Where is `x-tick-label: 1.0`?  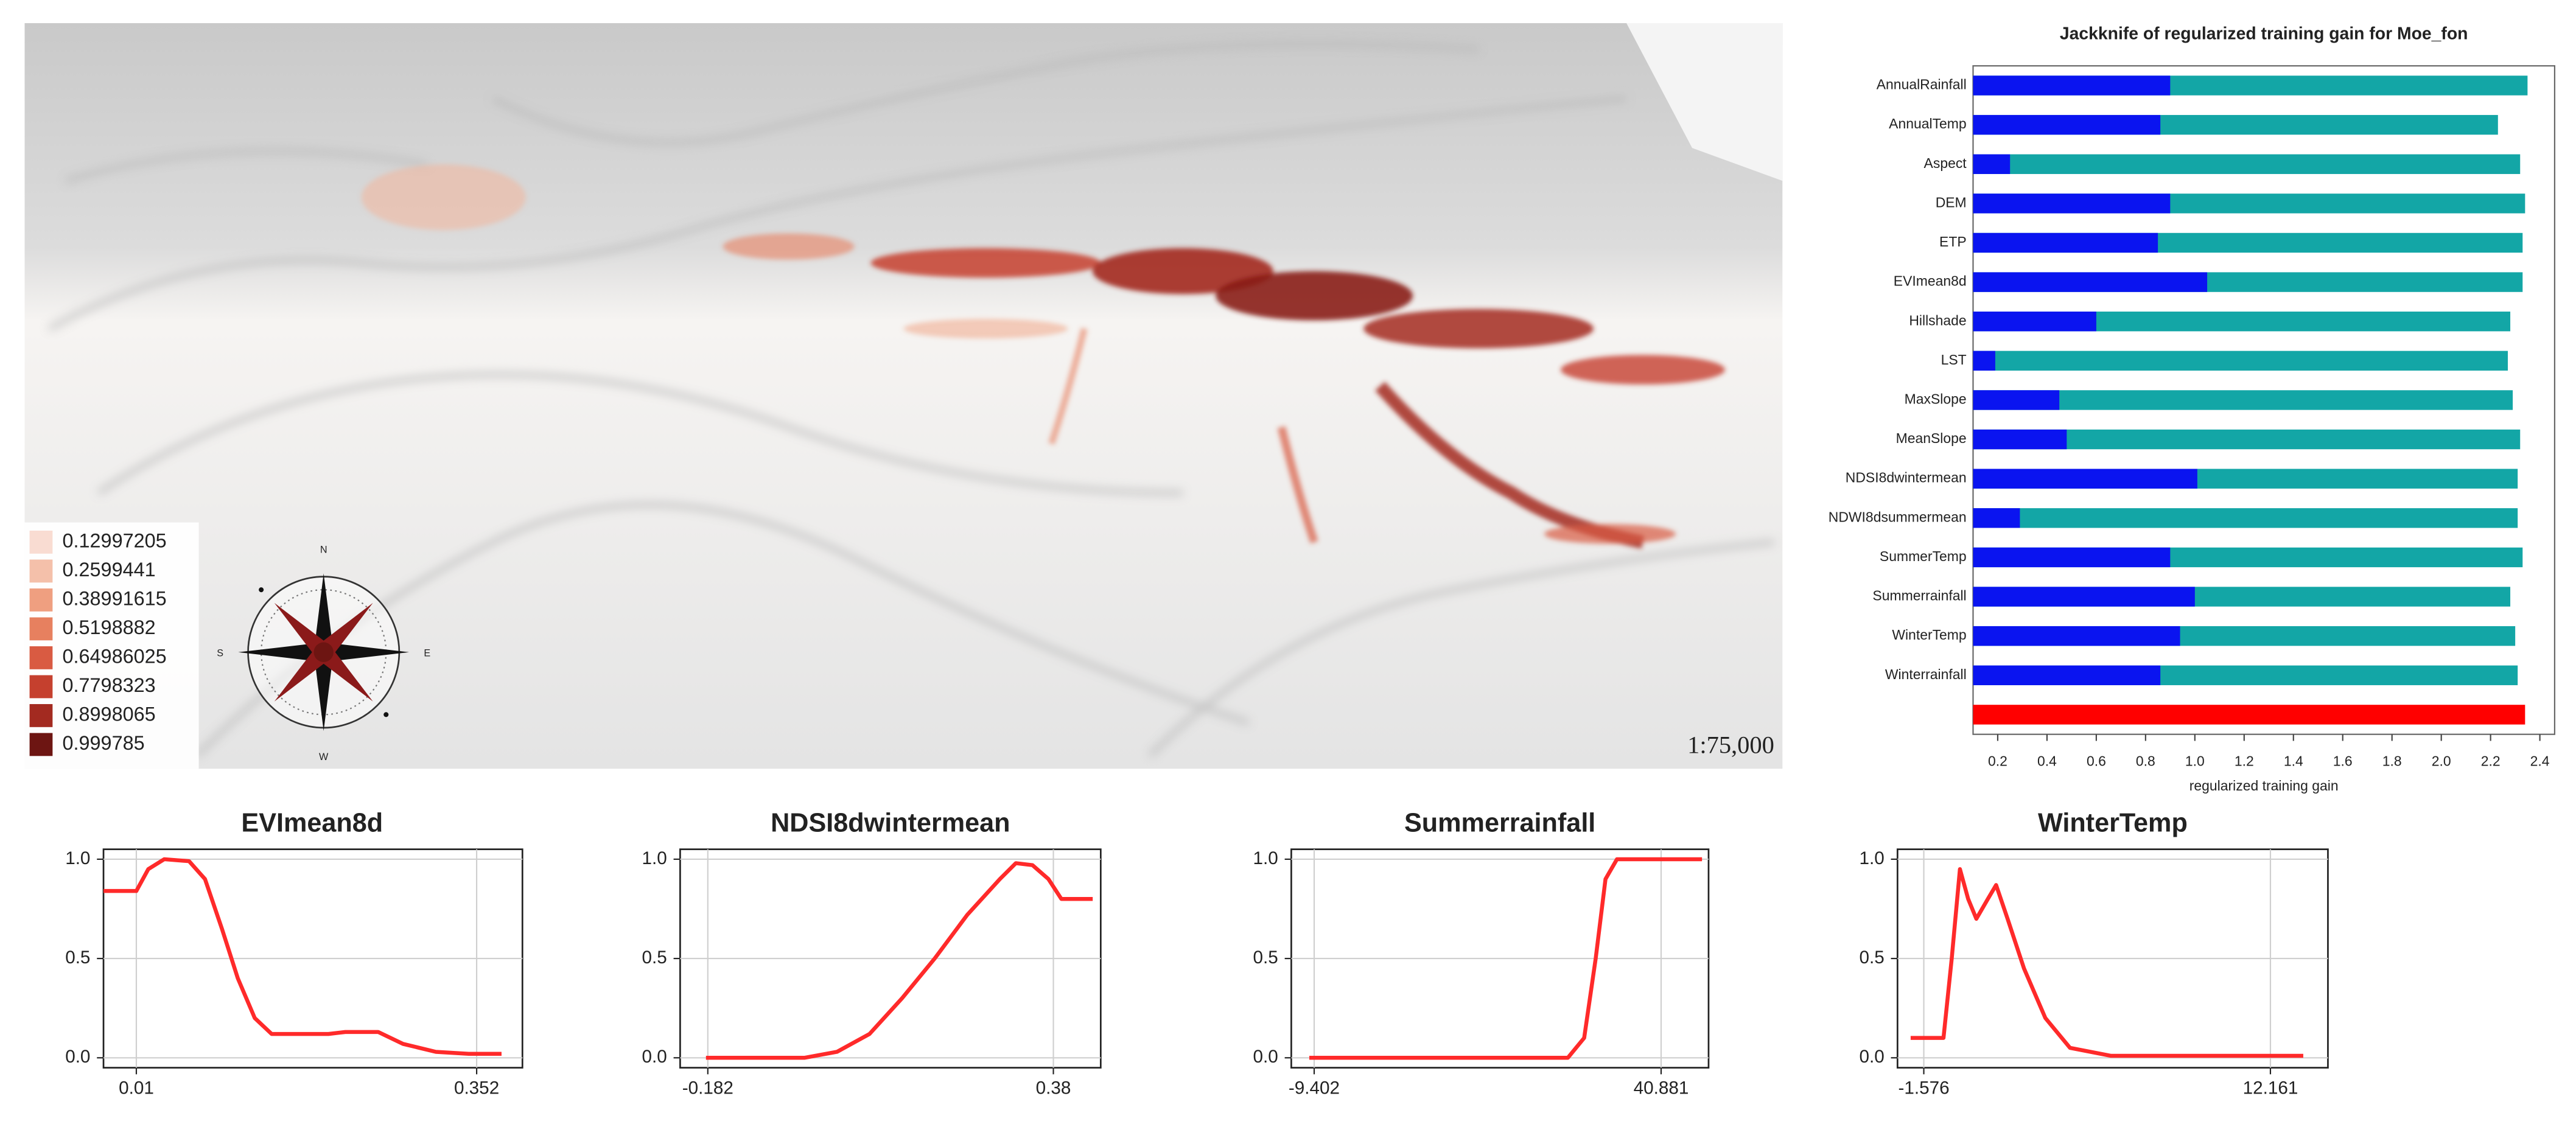
x-tick-label: 1.0 is located at coordinates (2195, 761).